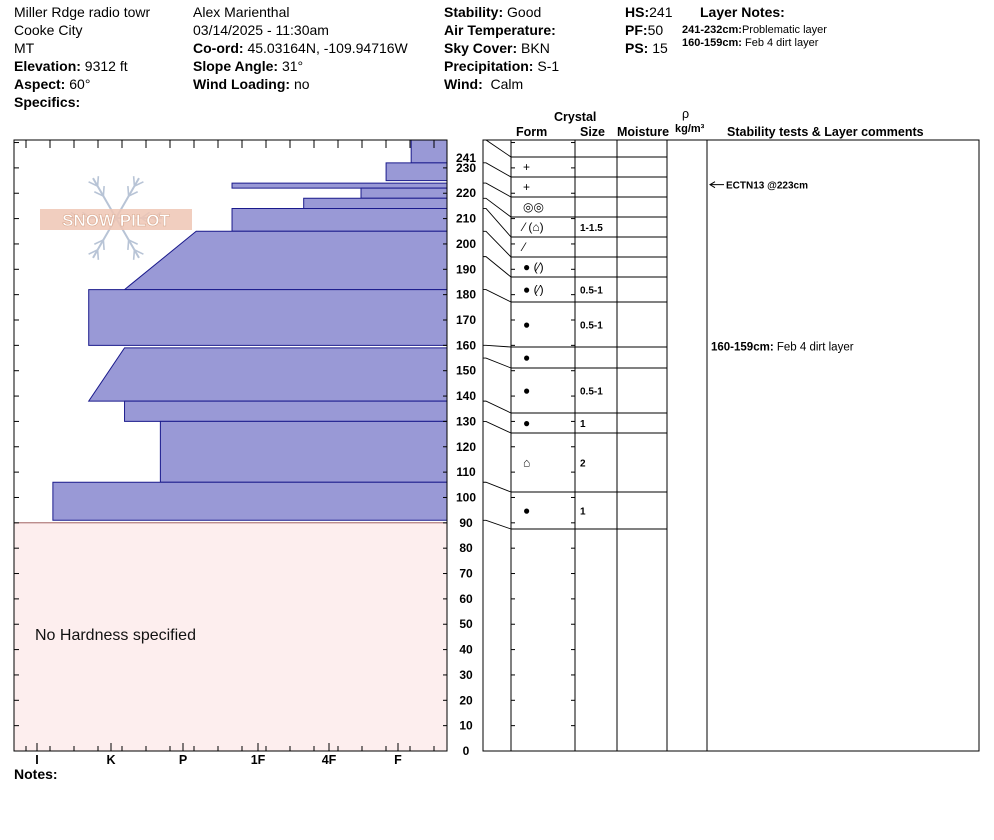 The image size is (994, 840). What do you see at coordinates (466, 472) in the screenshot?
I see `depth-tick-label: 110` at bounding box center [466, 472].